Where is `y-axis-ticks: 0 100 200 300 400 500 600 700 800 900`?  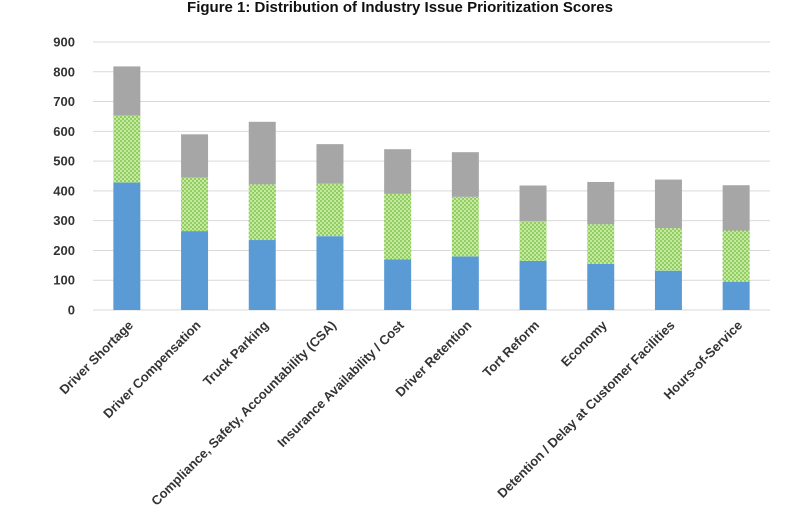
y-axis-ticks: 0 100 200 300 400 500 600 700 800 900 is located at coordinates (64, 176).